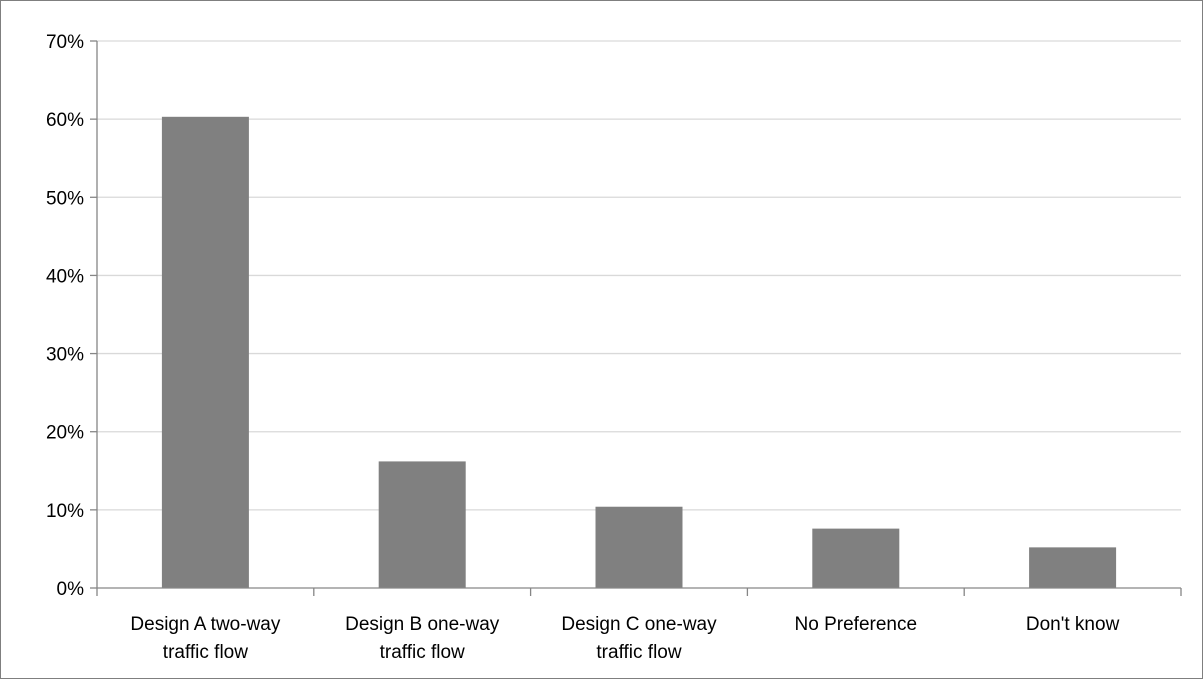 This screenshot has height=679, width=1203. Describe the element at coordinates (856, 624) in the screenshot. I see `x-category-label: No Preference` at that location.